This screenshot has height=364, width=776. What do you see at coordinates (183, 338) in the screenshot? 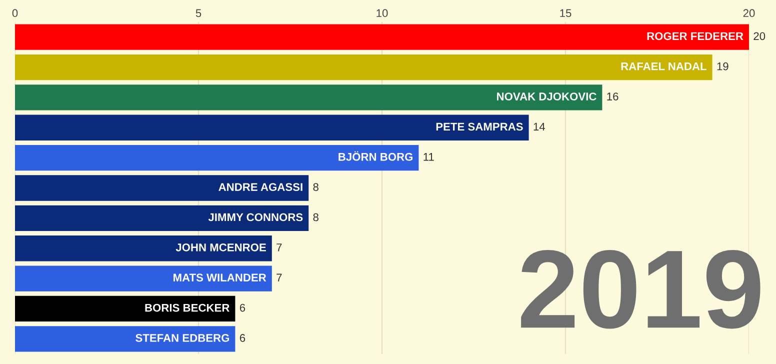
I see `y-tick-label: STEFAN EDBERG` at bounding box center [183, 338].